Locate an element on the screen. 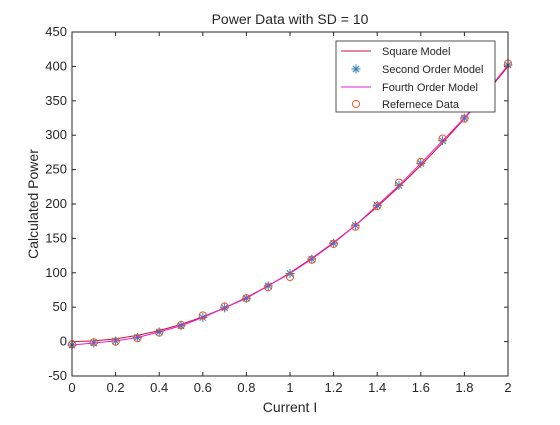  legend-asterisk is located at coordinates (356, 69).